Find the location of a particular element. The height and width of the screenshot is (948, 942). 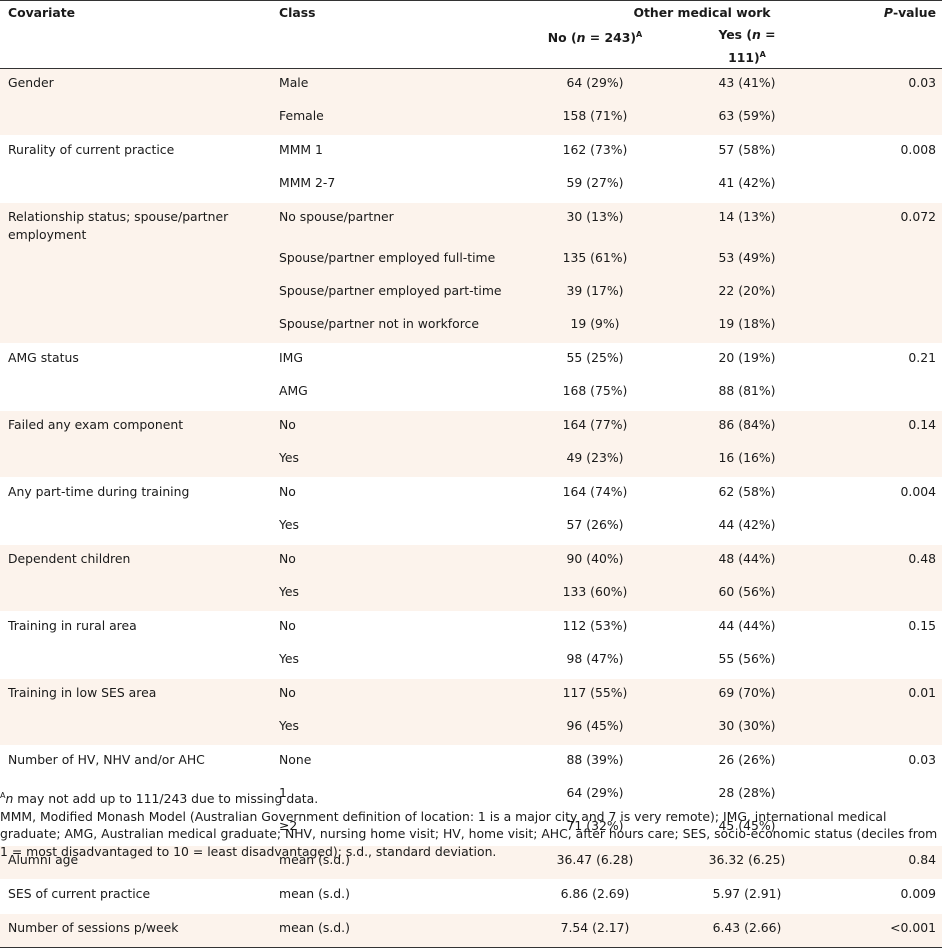

no-group-cell: 90 (40%) is located at coordinates (595, 561).